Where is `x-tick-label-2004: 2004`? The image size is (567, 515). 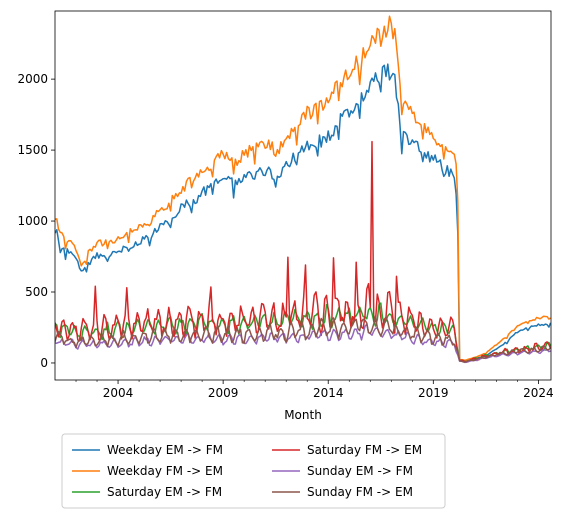
x-tick-label-2004: 2004 is located at coordinates (118, 393).